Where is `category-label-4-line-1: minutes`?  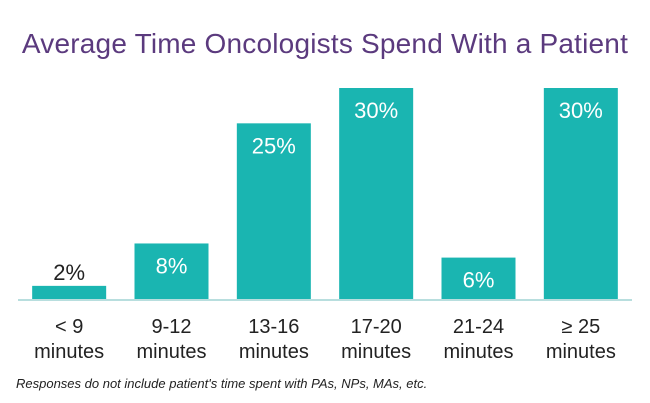
category-label-4-line-1: minutes is located at coordinates (478, 352).